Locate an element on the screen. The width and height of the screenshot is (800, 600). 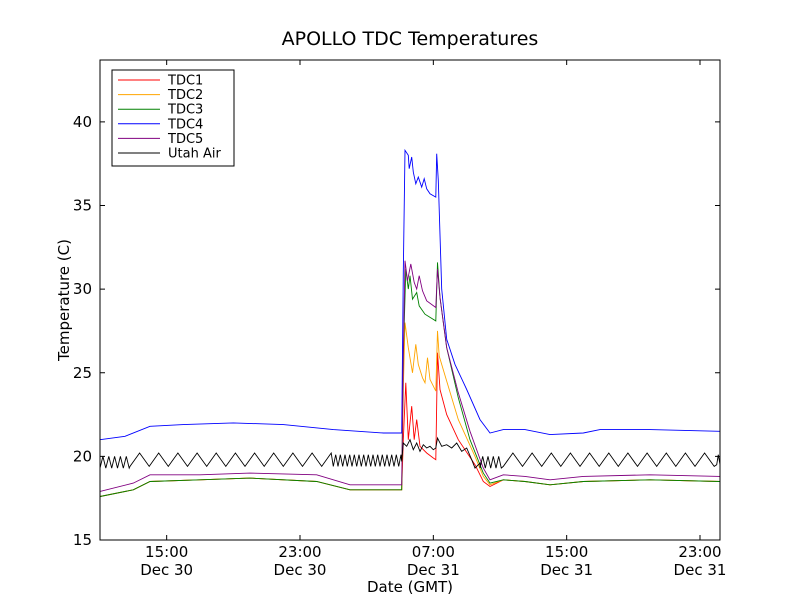
chart-title: APOLLO TDC Temperatures is located at coordinates (410, 39).